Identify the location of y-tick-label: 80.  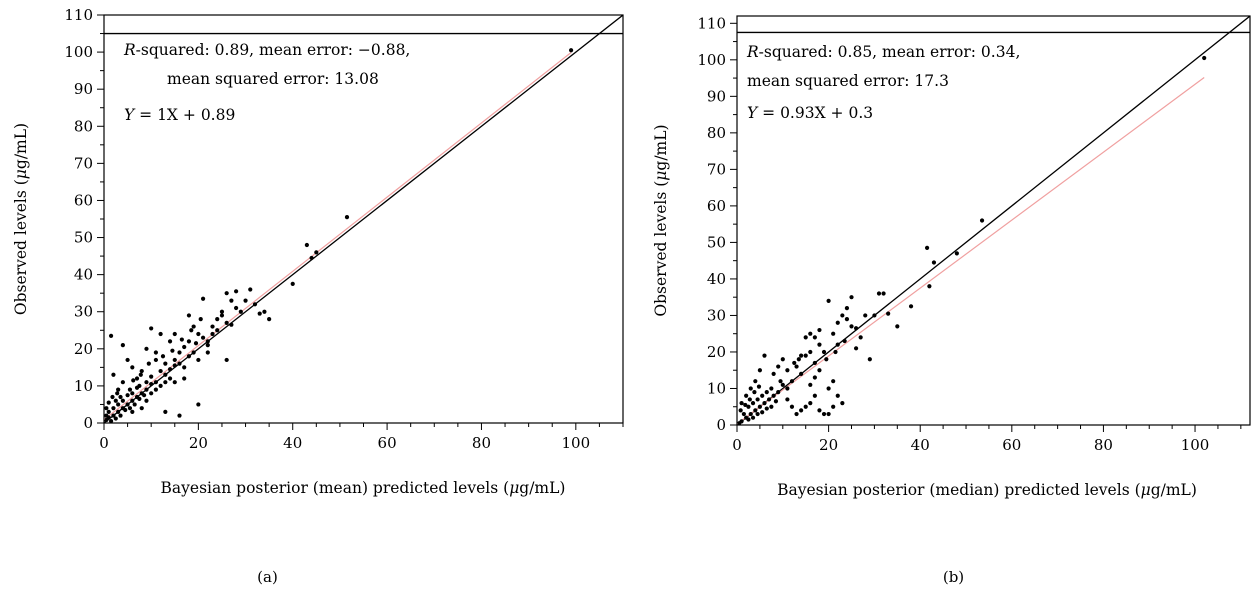
(716, 133).